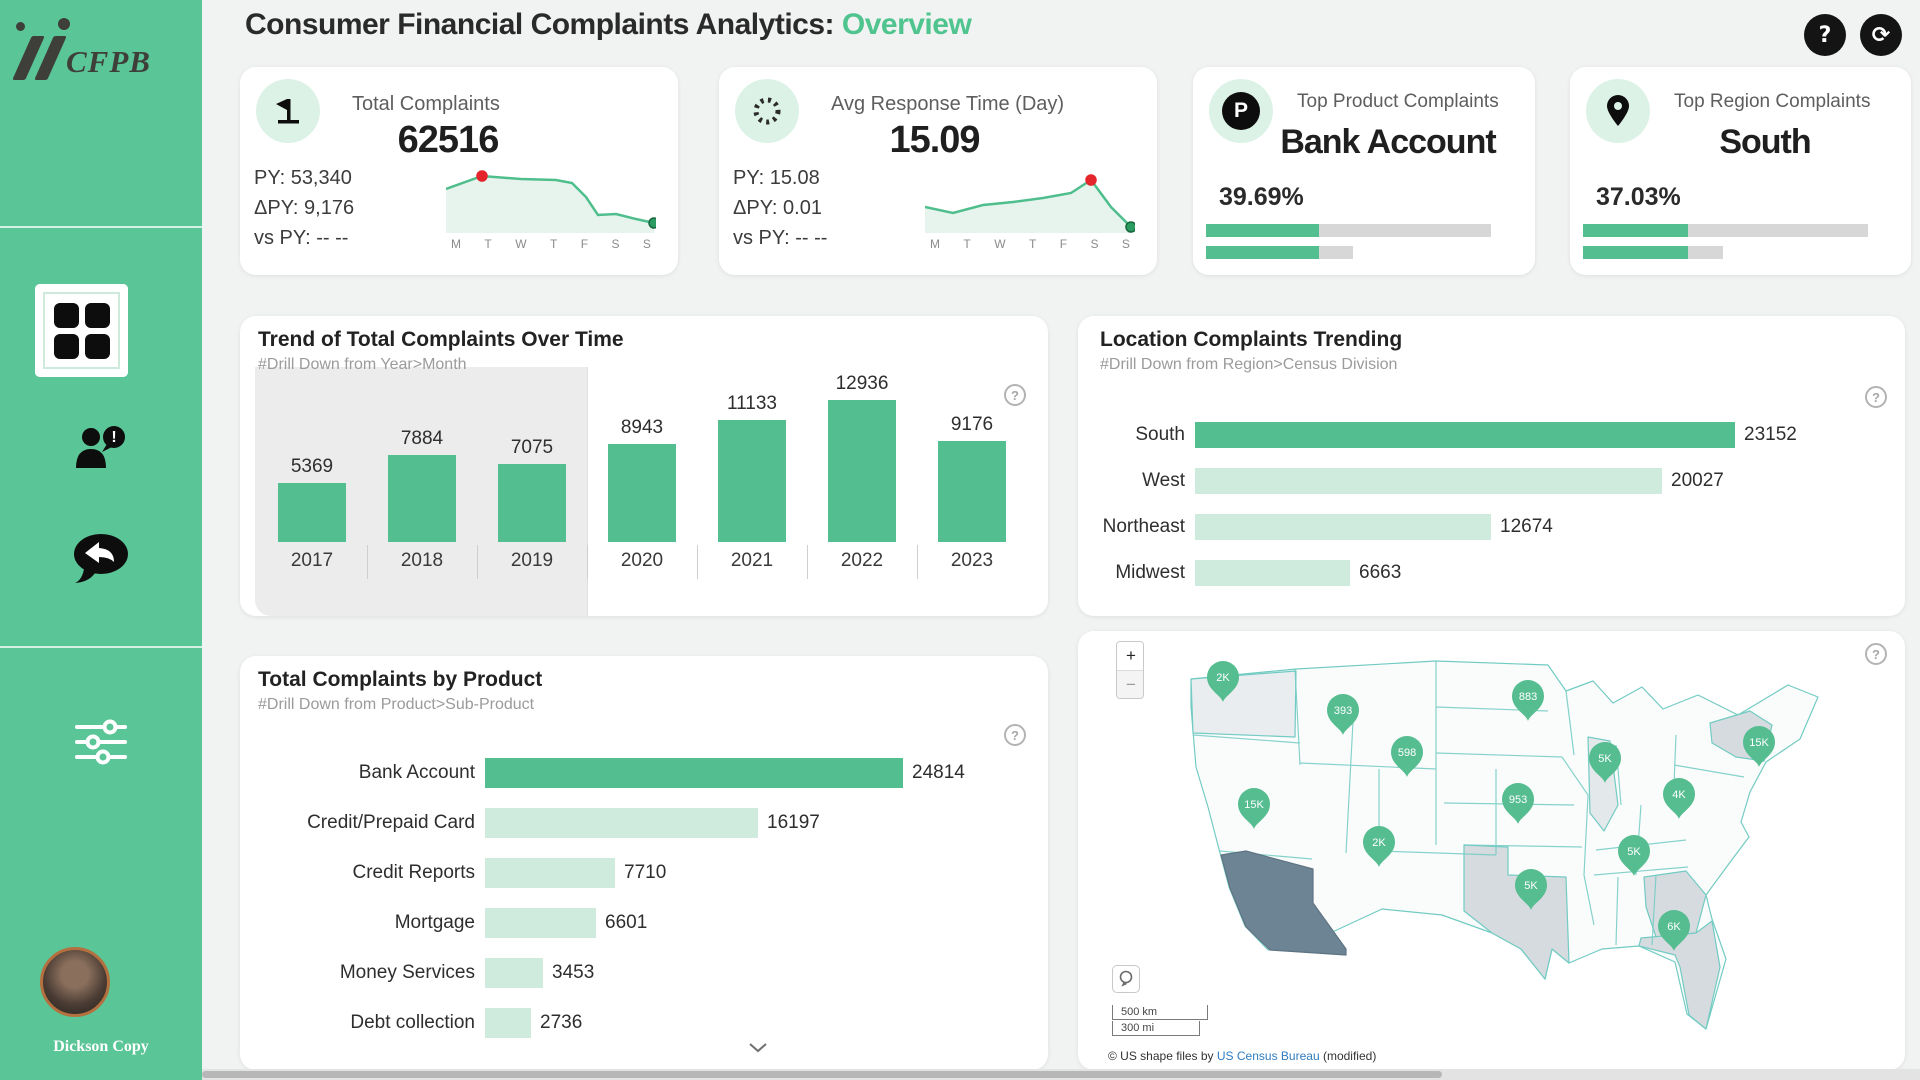 The image size is (1920, 1080). What do you see at coordinates (101, 558) in the screenshot?
I see `sidebar-item-responses` at bounding box center [101, 558].